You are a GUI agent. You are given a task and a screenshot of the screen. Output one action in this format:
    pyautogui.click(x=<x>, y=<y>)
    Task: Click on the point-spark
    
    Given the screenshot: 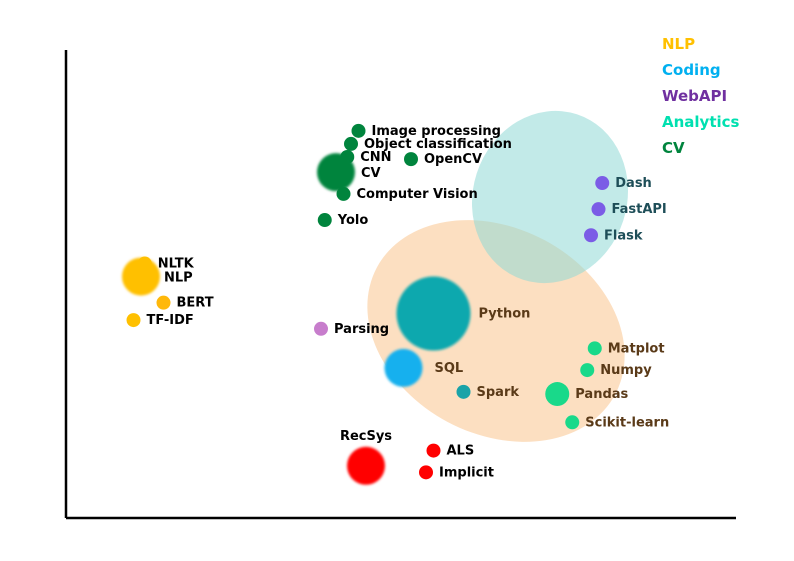 What is the action you would take?
    pyautogui.click(x=463, y=391)
    